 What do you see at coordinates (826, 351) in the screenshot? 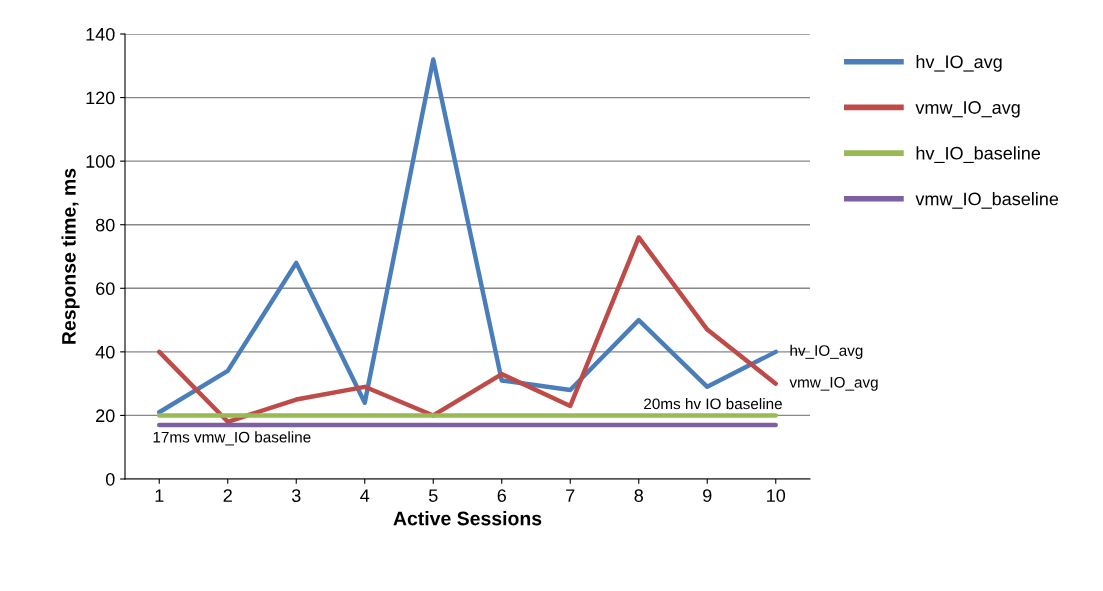
I see `annotation: hv_IO_avg` at bounding box center [826, 351].